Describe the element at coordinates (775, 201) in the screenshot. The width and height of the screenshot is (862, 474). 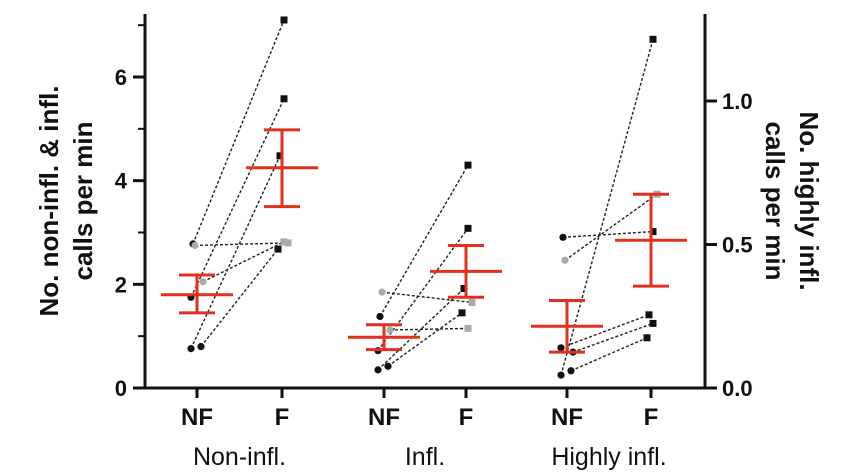
I see `right-axis-title-line: calls per min` at that location.